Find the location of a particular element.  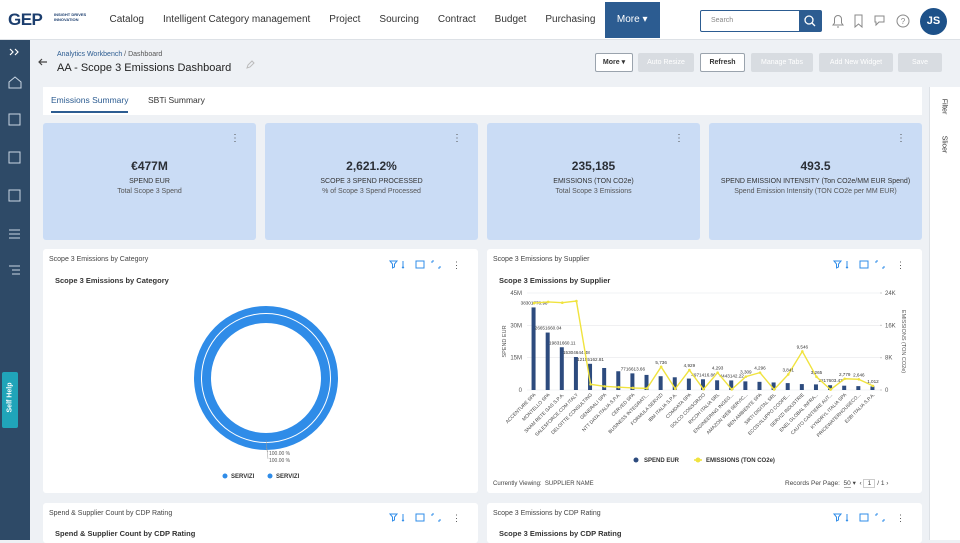

breadcrumb-link: Analytics Workbench is located at coordinates (90, 54).